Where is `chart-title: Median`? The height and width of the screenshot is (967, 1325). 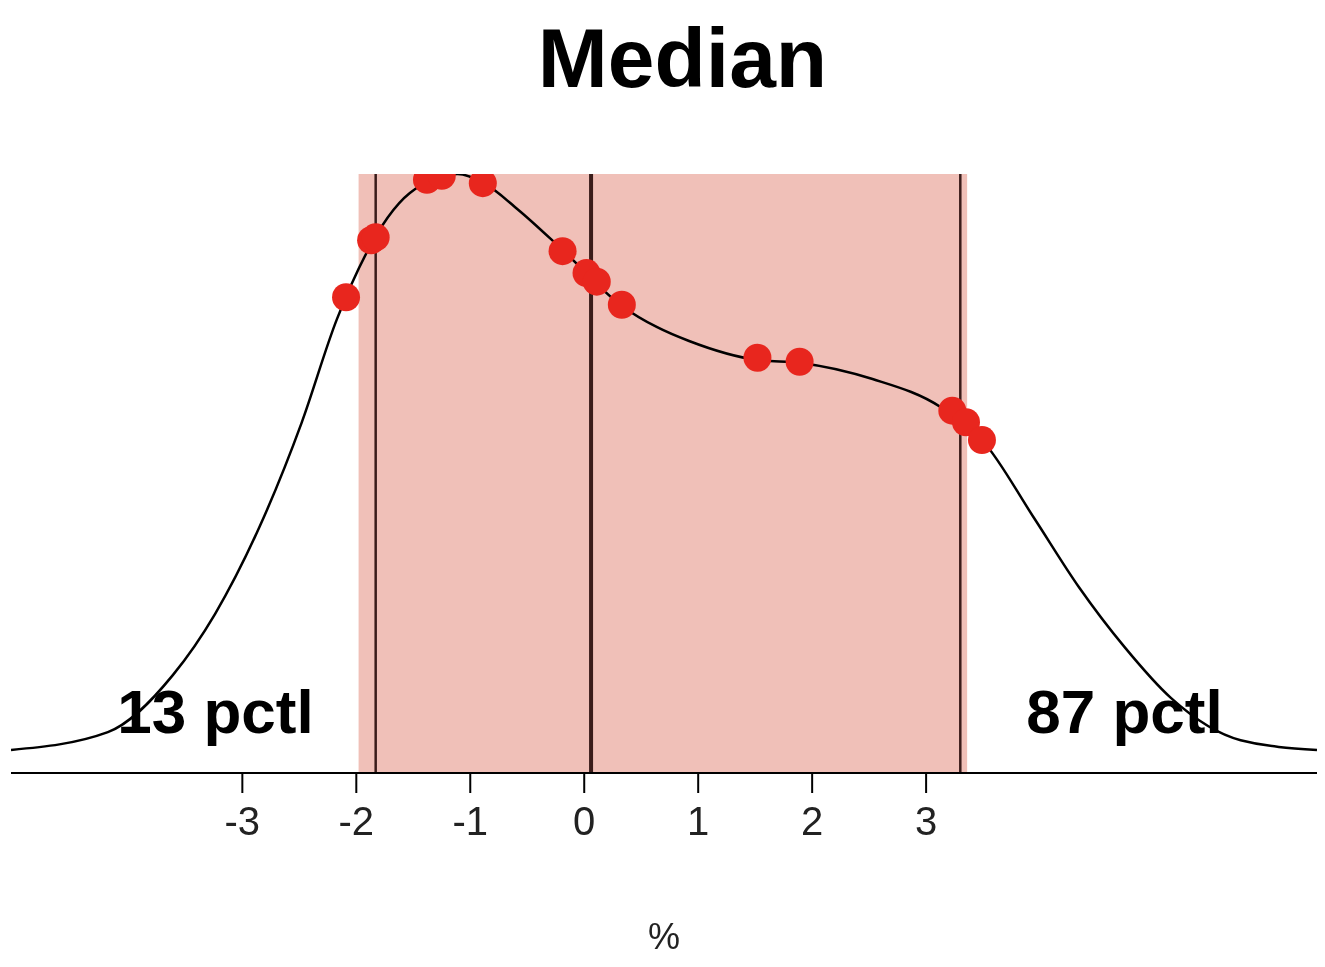 chart-title: Median is located at coordinates (682, 58).